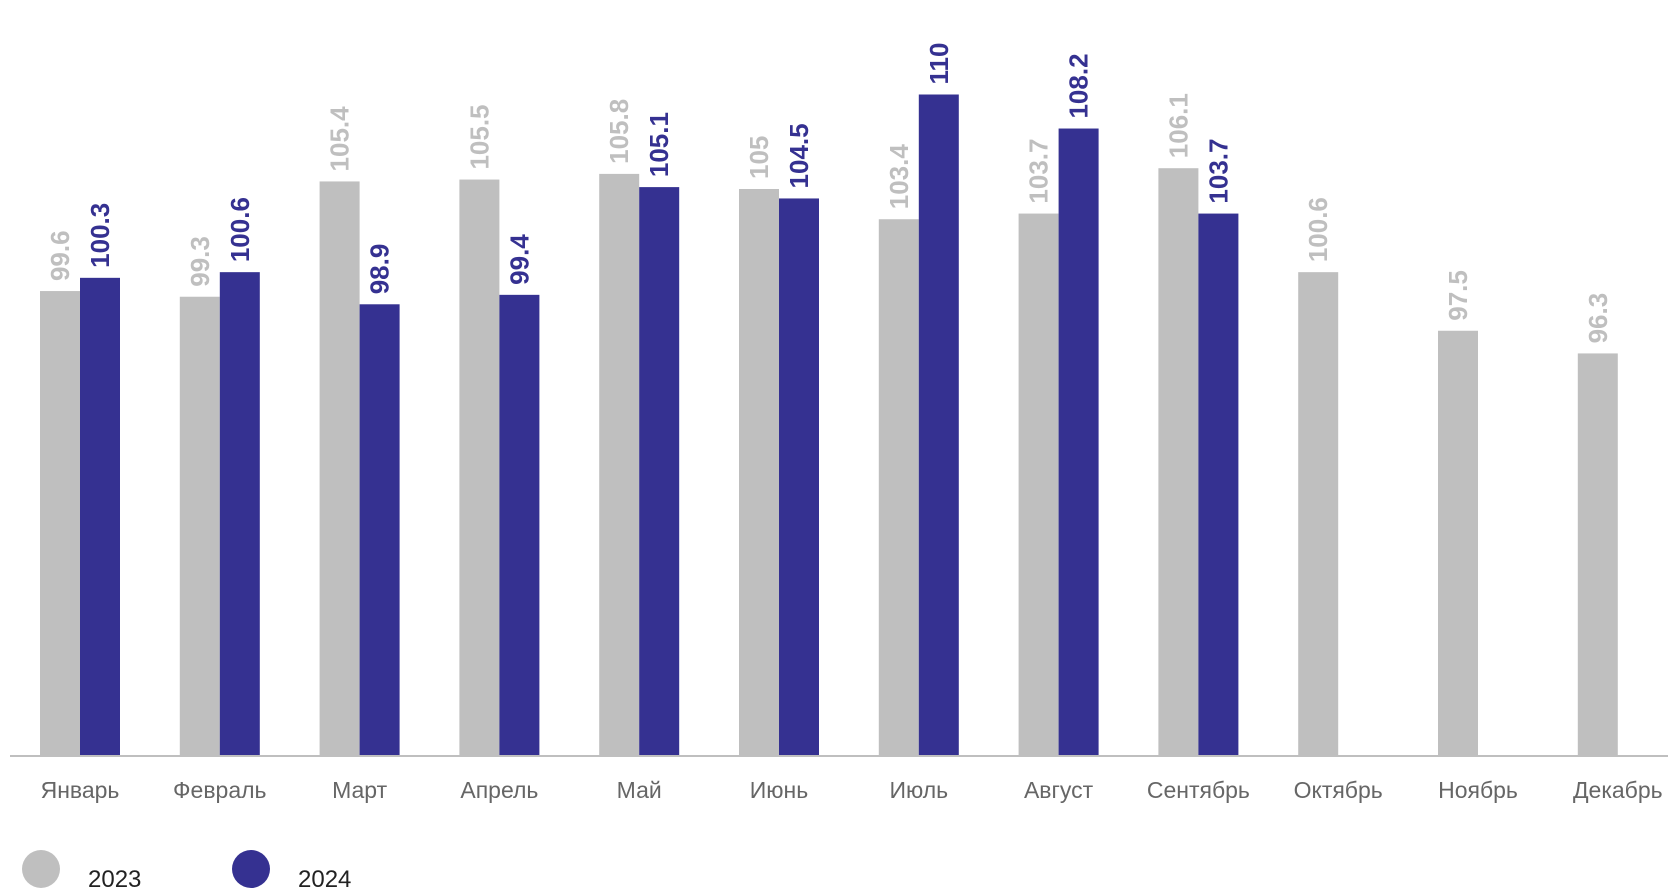 The image size is (1668, 894). I want to click on x-tick-label-2: Февраль, so click(219, 790).